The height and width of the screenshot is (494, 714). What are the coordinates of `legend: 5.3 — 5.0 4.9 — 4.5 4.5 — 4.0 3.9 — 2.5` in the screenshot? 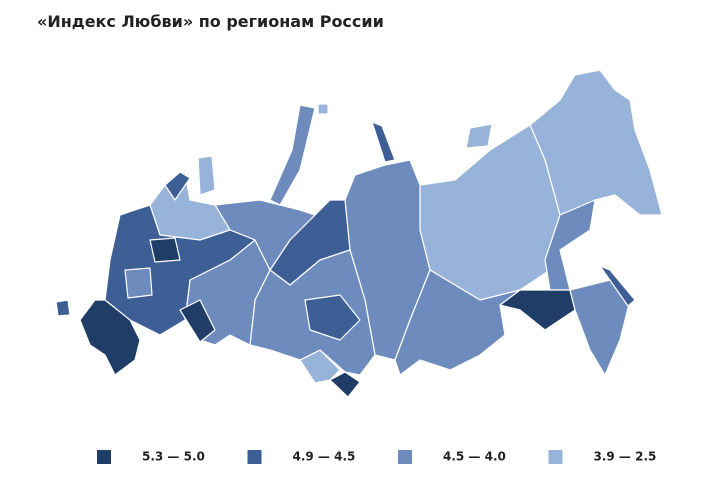 It's located at (377, 457).